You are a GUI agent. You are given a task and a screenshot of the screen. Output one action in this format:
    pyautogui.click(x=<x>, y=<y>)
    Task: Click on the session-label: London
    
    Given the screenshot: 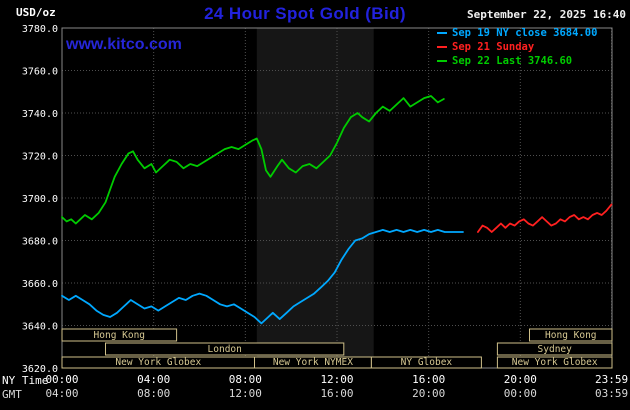 What is the action you would take?
    pyautogui.click(x=225, y=349)
    